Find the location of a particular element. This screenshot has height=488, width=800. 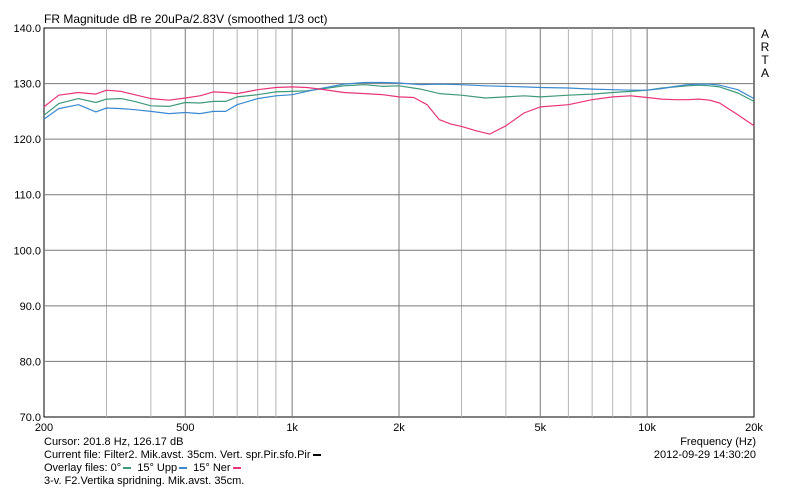

overlay-files-line: Overlay files: 0° 15° Upp 15° Ner is located at coordinates (144, 468).